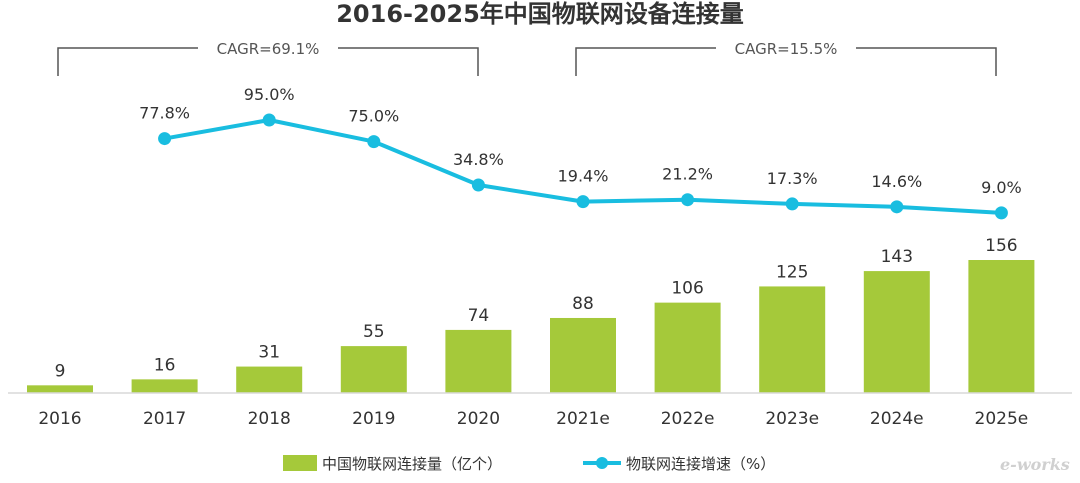 The height and width of the screenshot is (483, 1080). What do you see at coordinates (374, 332) in the screenshot?
I see `bar-value-label-2019: 55` at bounding box center [374, 332].